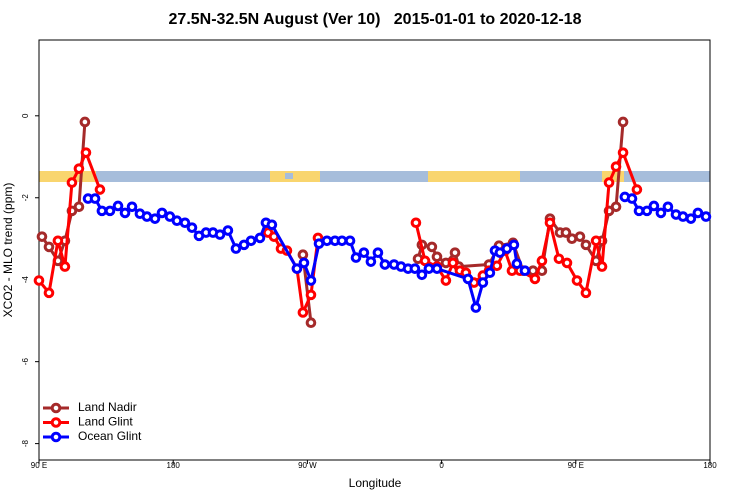 This screenshot has width=750, height=500. What do you see at coordinates (174, 465) in the screenshot?
I see `x-tick-label: 180` at bounding box center [174, 465].